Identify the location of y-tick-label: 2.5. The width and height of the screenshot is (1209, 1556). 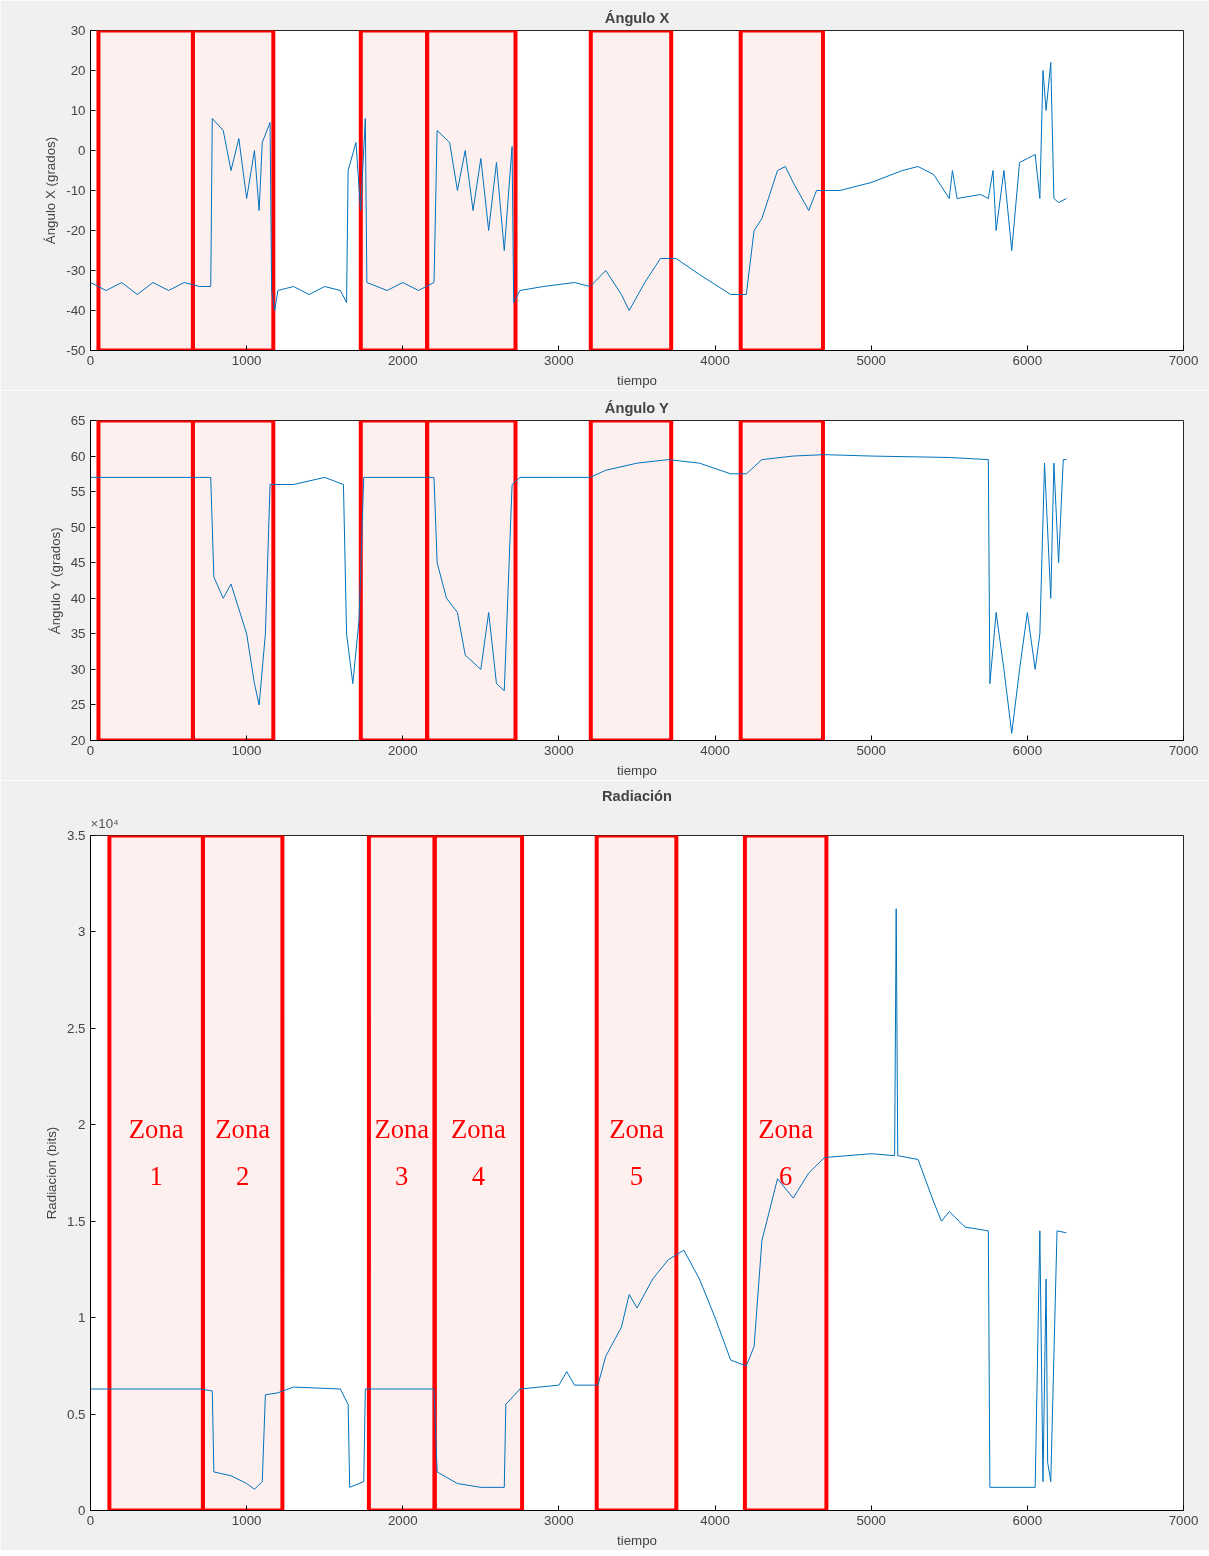
(76, 1028).